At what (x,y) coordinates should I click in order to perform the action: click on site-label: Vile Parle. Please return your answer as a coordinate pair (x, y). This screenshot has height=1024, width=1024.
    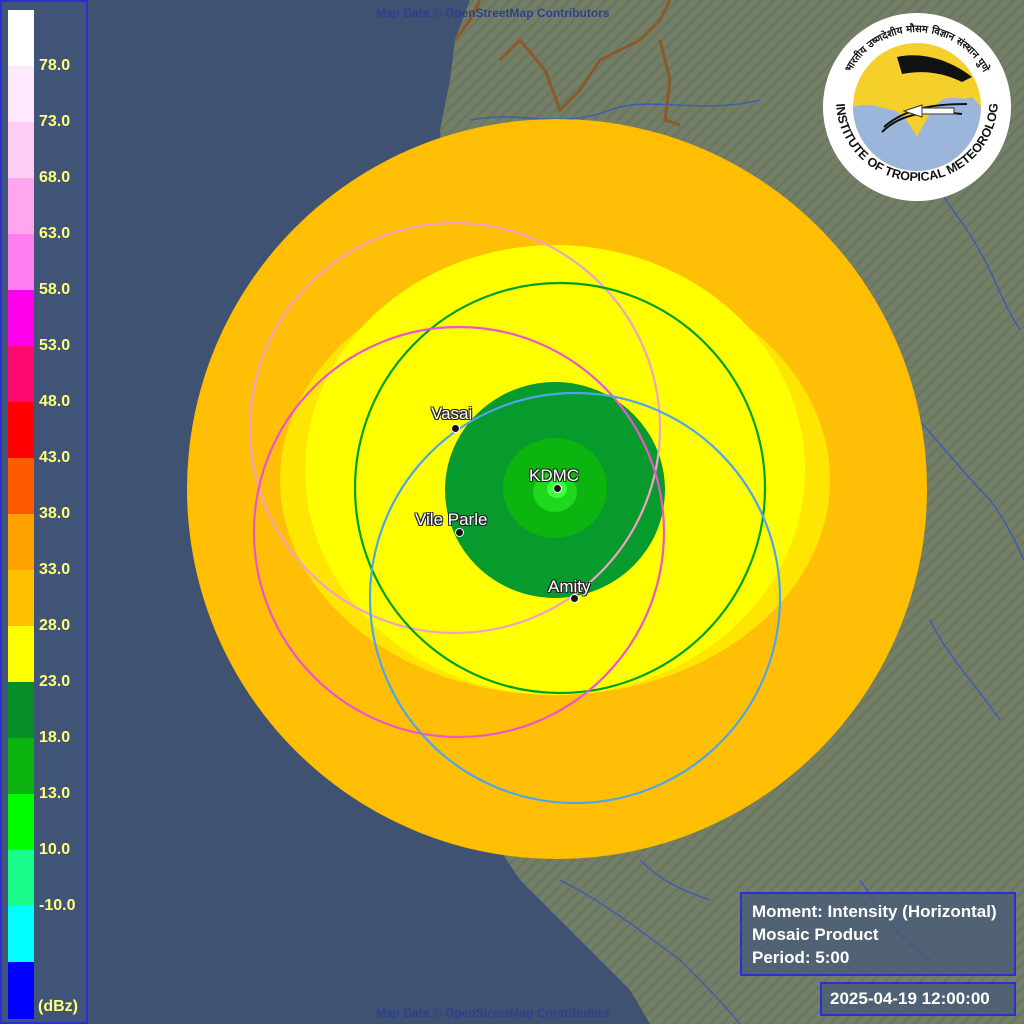
    Looking at the image, I should click on (451, 519).